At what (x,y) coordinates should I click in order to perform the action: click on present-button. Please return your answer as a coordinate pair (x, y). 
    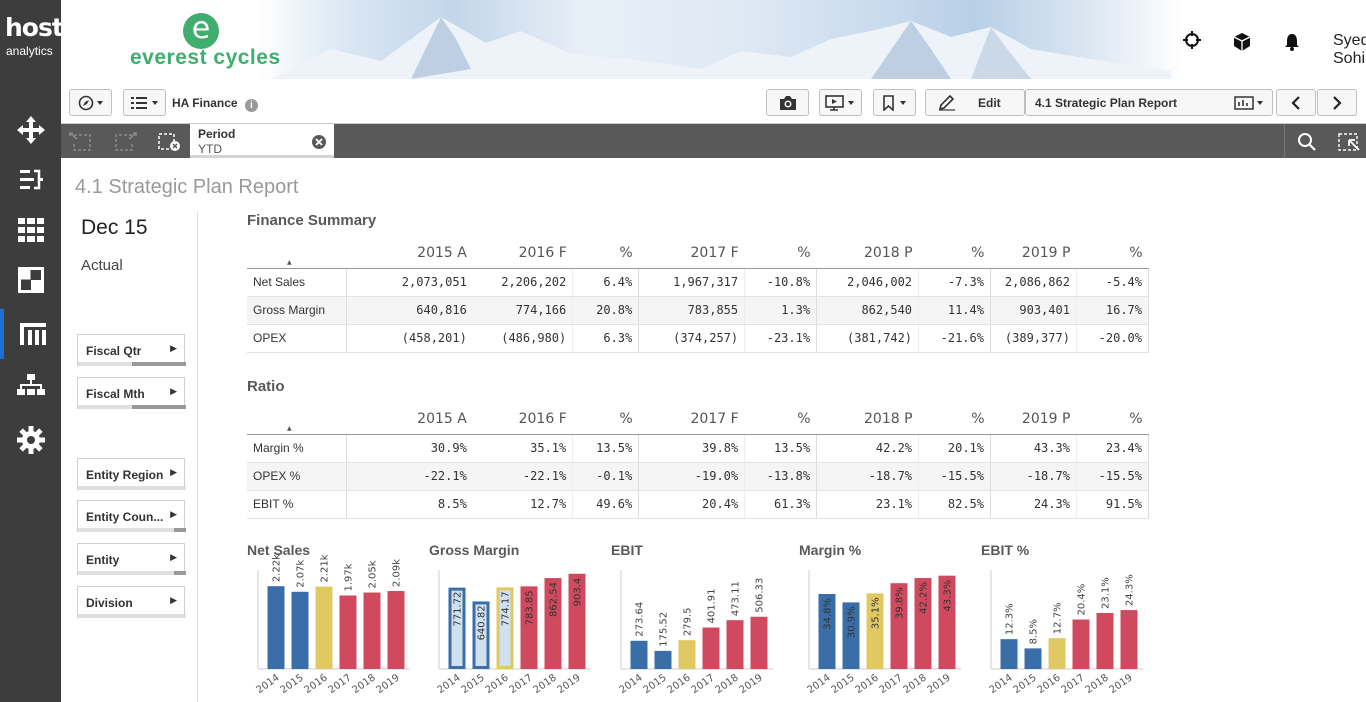
    Looking at the image, I should click on (840, 102).